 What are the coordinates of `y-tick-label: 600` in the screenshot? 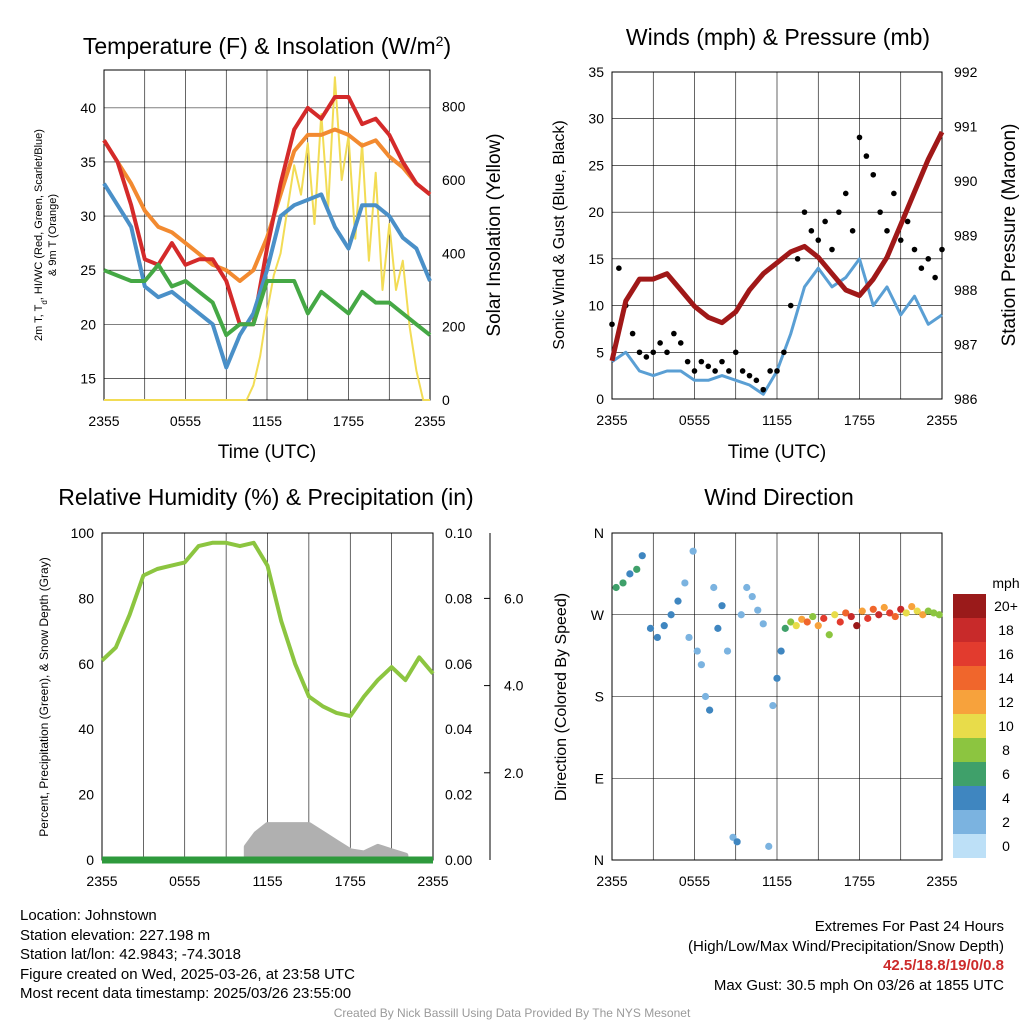 It's located at (454, 180).